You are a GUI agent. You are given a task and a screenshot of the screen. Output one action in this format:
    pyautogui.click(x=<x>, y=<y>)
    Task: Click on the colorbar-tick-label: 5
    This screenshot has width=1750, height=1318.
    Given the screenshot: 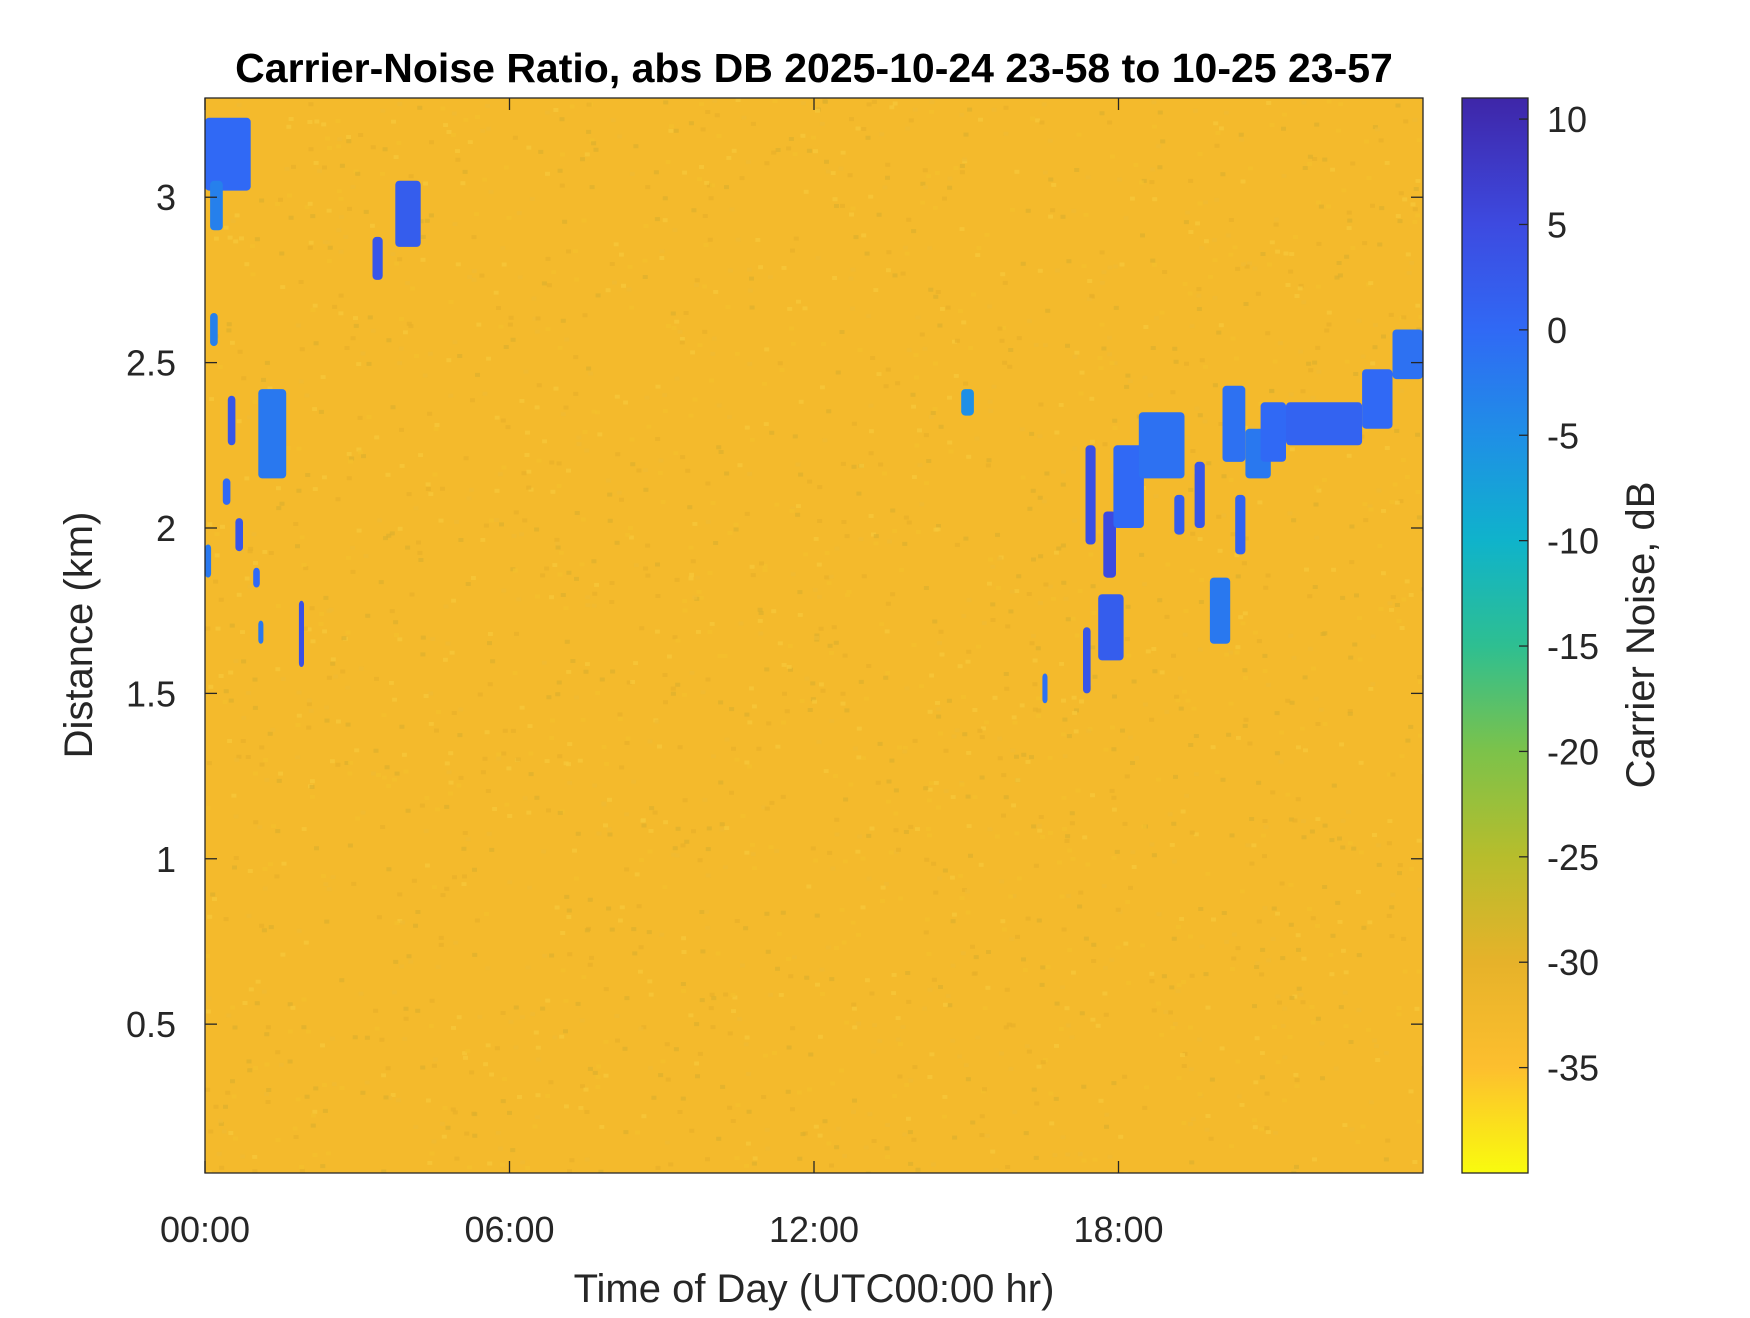 What is the action you would take?
    pyautogui.click(x=1557, y=224)
    